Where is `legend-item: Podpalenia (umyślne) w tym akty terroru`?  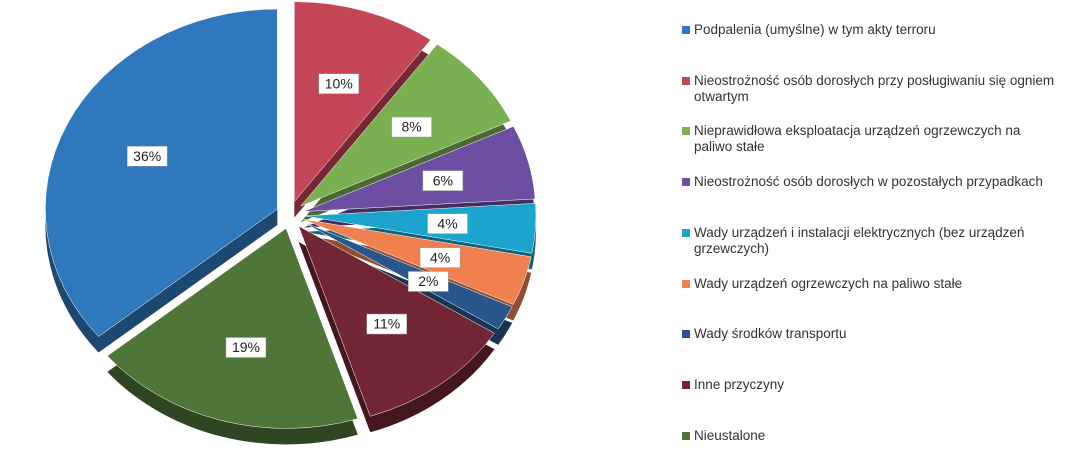
legend-item: Podpalenia (umyślne) w tym akty terroru is located at coordinates (872, 30).